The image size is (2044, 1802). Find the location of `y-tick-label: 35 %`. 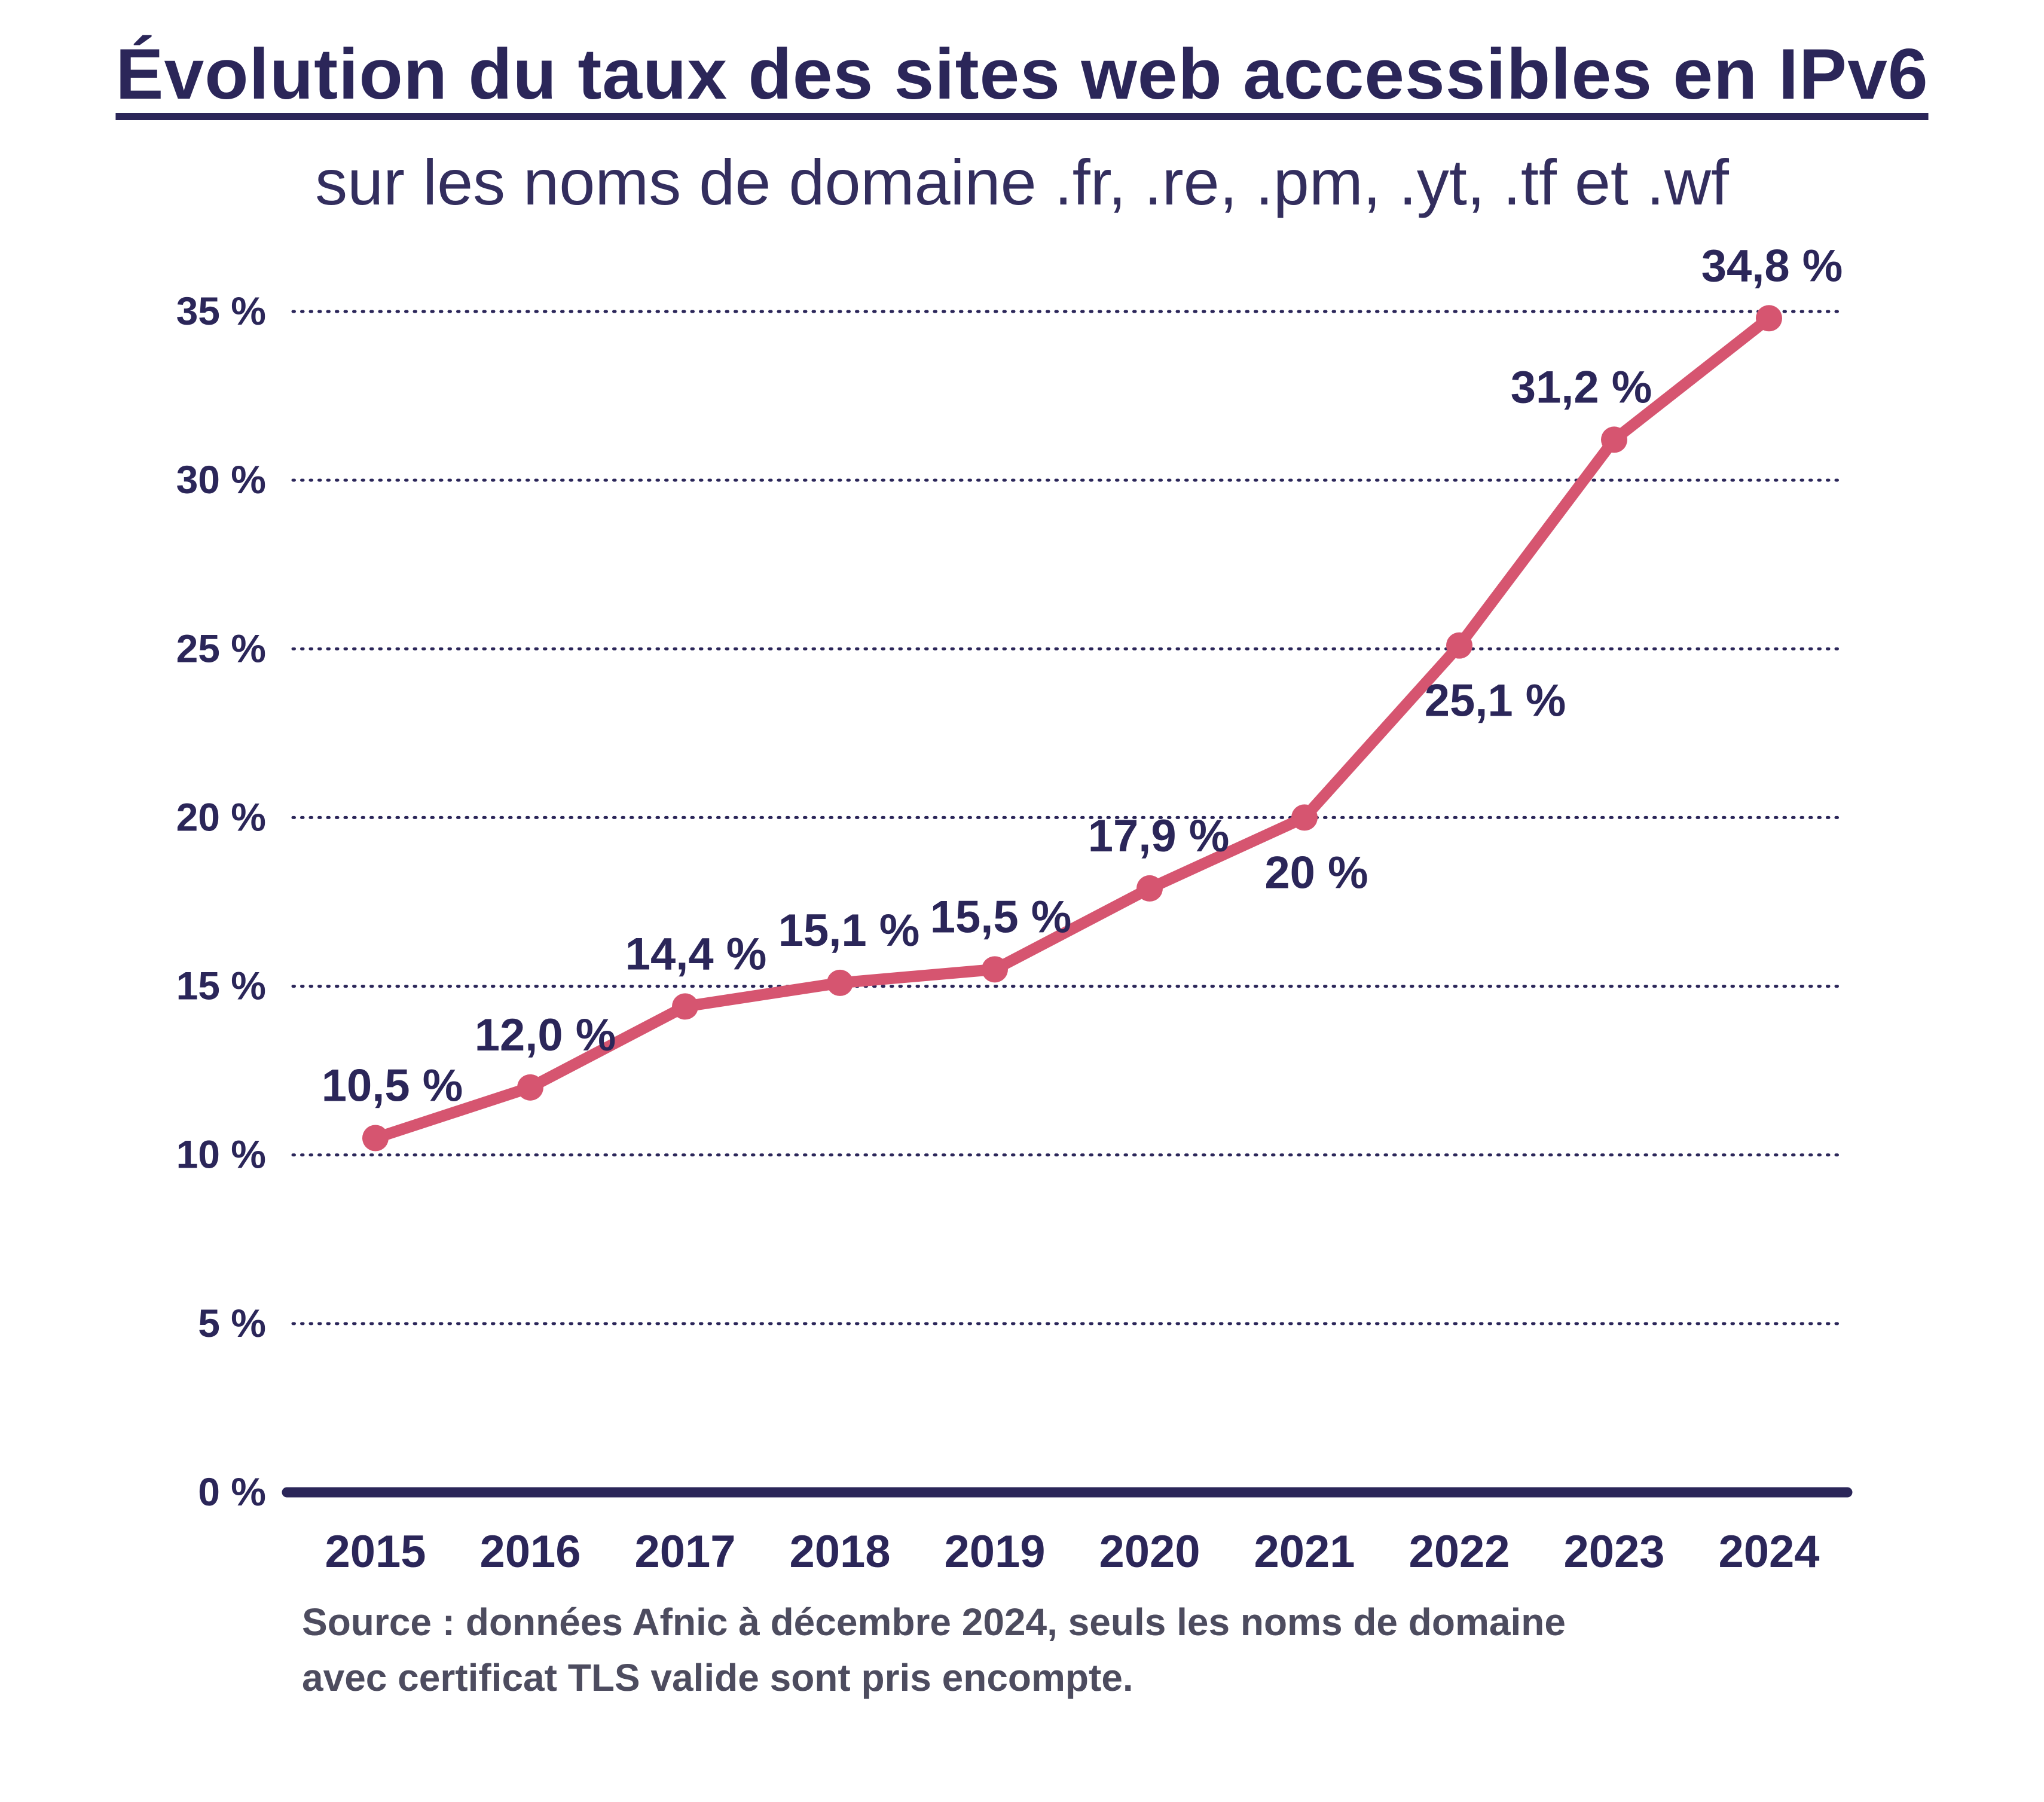

y-tick-label: 35 % is located at coordinates (221, 311).